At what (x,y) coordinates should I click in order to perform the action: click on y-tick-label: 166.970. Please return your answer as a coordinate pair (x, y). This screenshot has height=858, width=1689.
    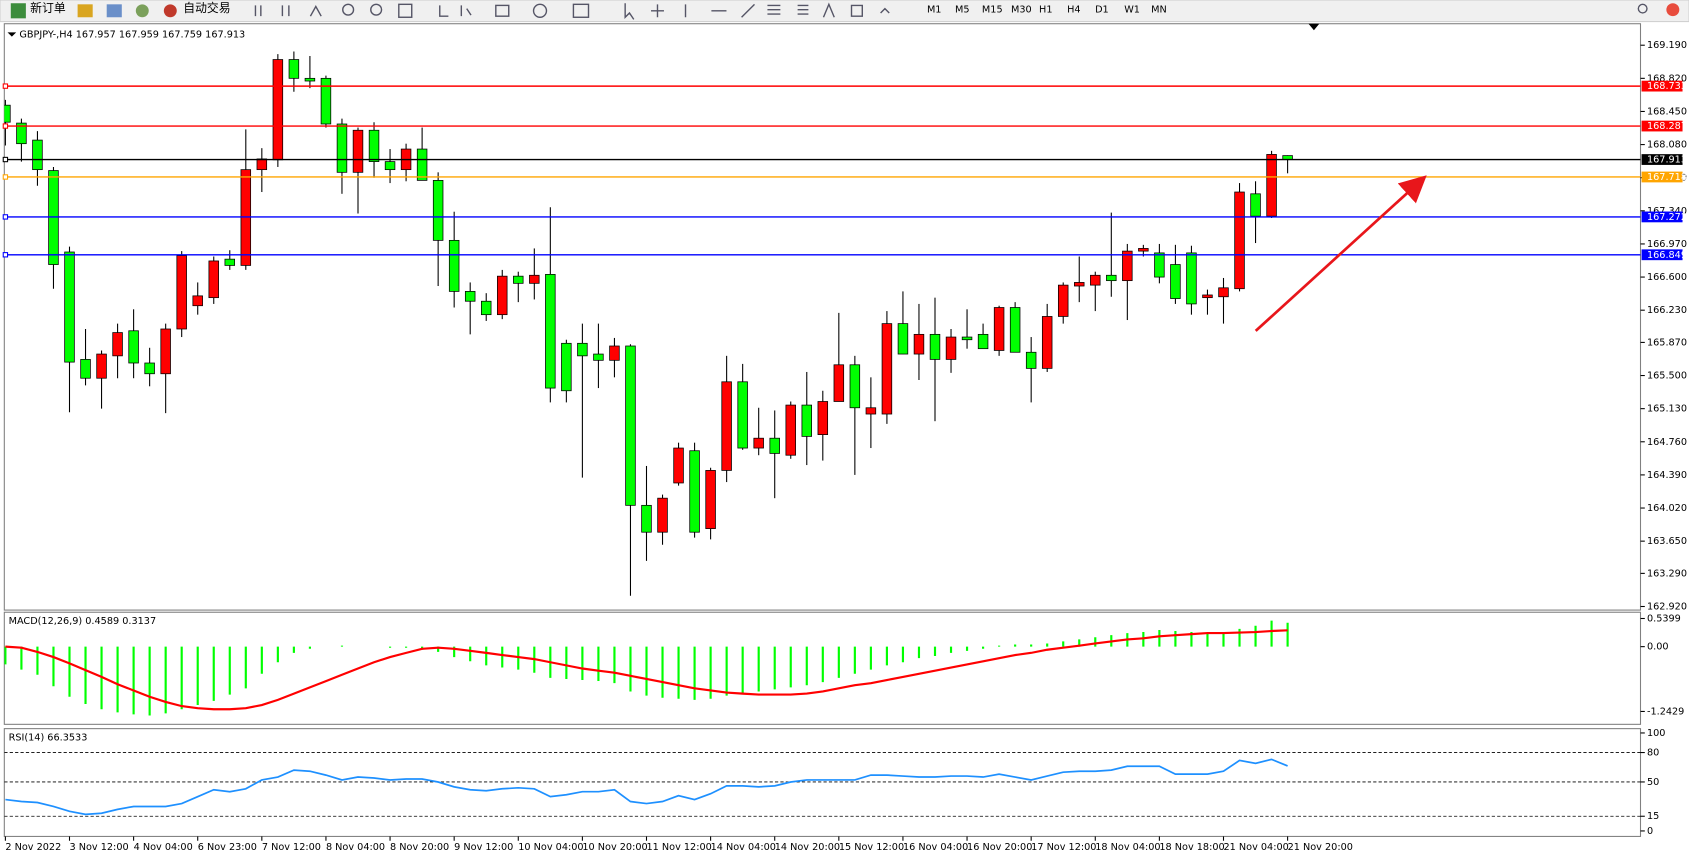
    Looking at the image, I should click on (1667, 244).